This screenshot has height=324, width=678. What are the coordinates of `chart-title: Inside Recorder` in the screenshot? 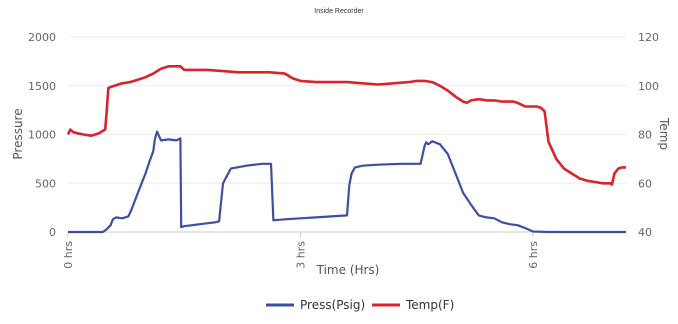 It's located at (339, 11).